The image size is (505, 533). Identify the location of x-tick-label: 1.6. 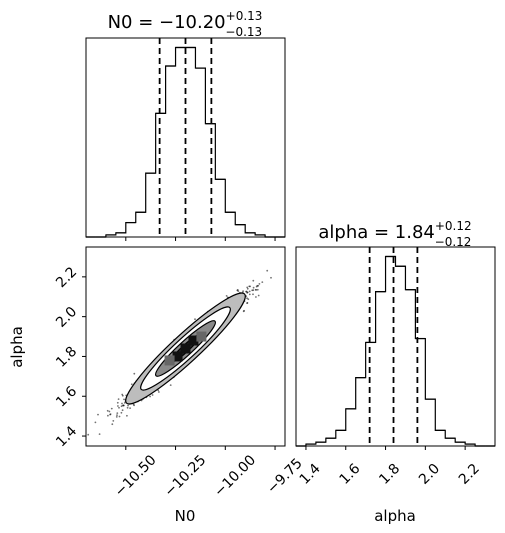
(349, 474).